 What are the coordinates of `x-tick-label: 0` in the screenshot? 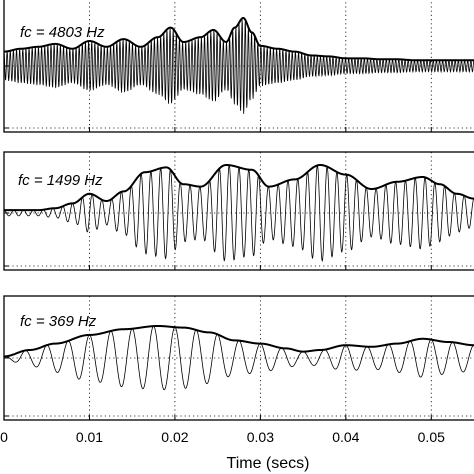 It's located at (4, 437).